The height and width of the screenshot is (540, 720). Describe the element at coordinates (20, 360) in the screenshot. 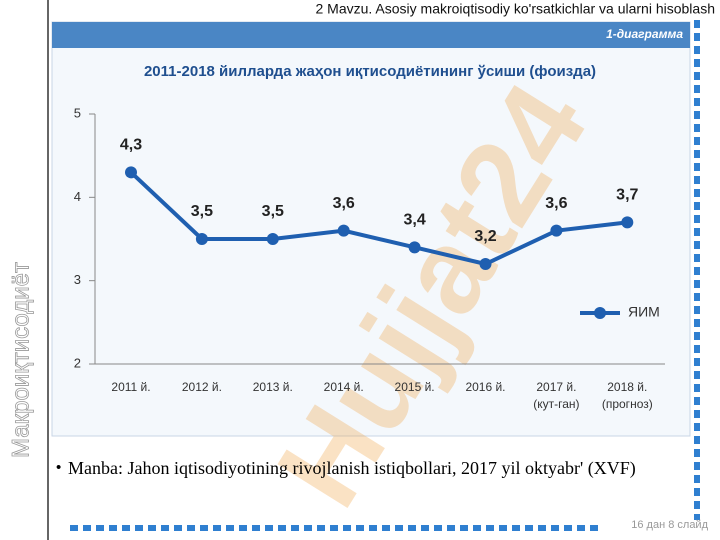

I see `side-title: Макроиқтисодиёт` at that location.